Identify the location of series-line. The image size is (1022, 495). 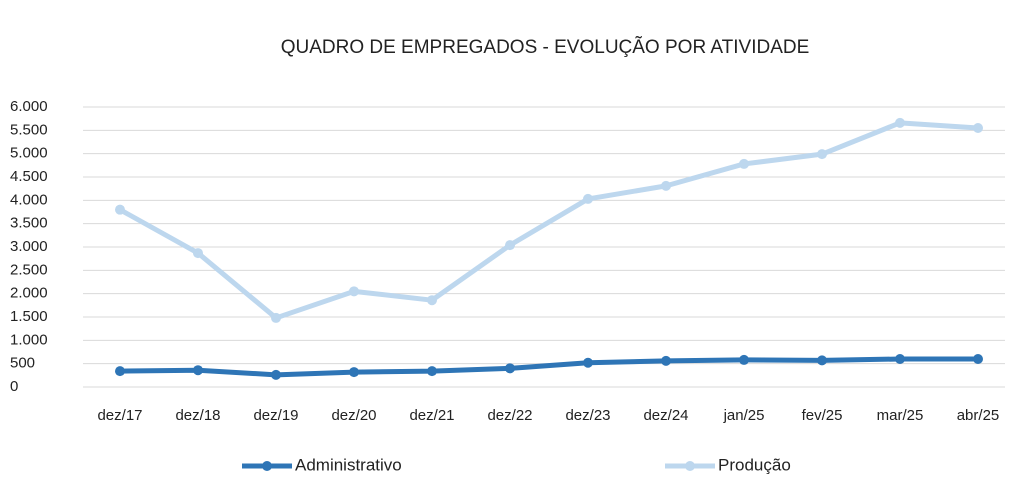
(548, 367).